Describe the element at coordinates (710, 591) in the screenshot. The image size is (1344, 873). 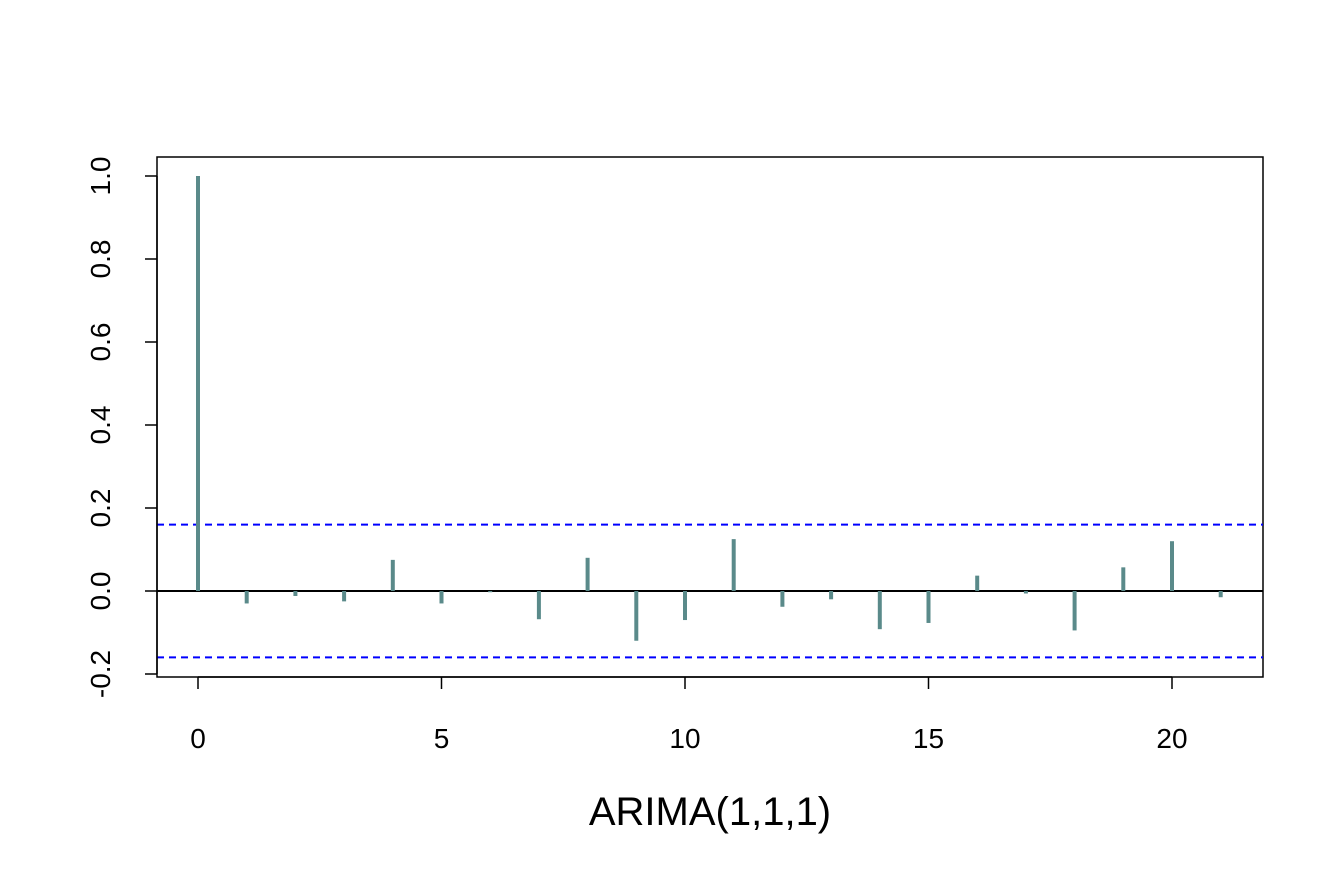
I see `confidence-bounds` at that location.